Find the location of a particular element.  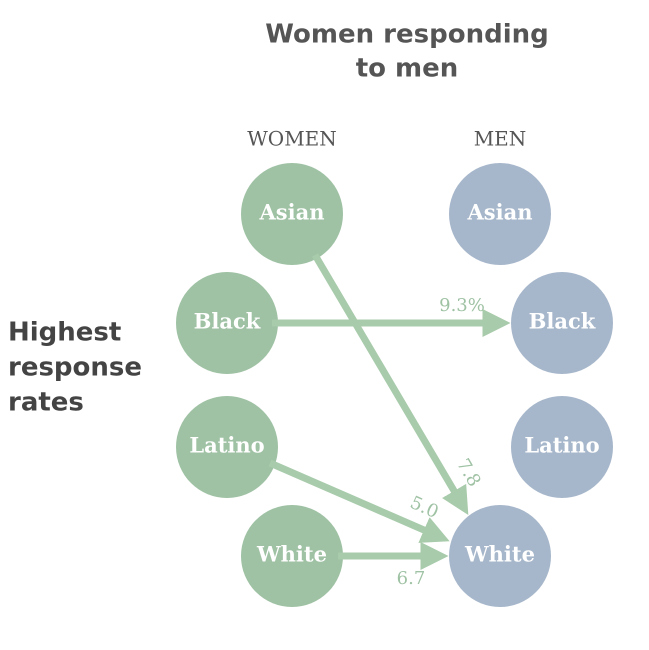

column-header: MEN is located at coordinates (500, 139).